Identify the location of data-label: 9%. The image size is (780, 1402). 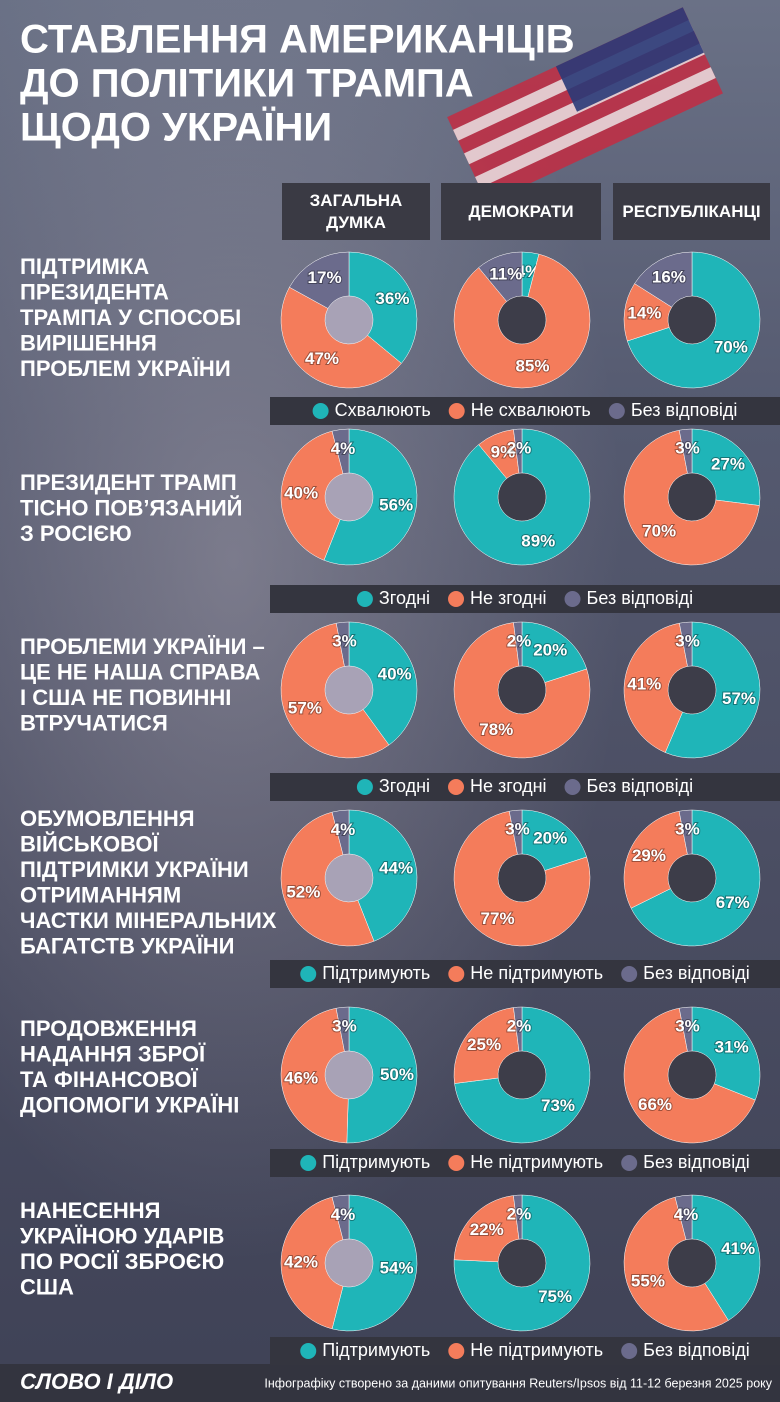
(503, 451).